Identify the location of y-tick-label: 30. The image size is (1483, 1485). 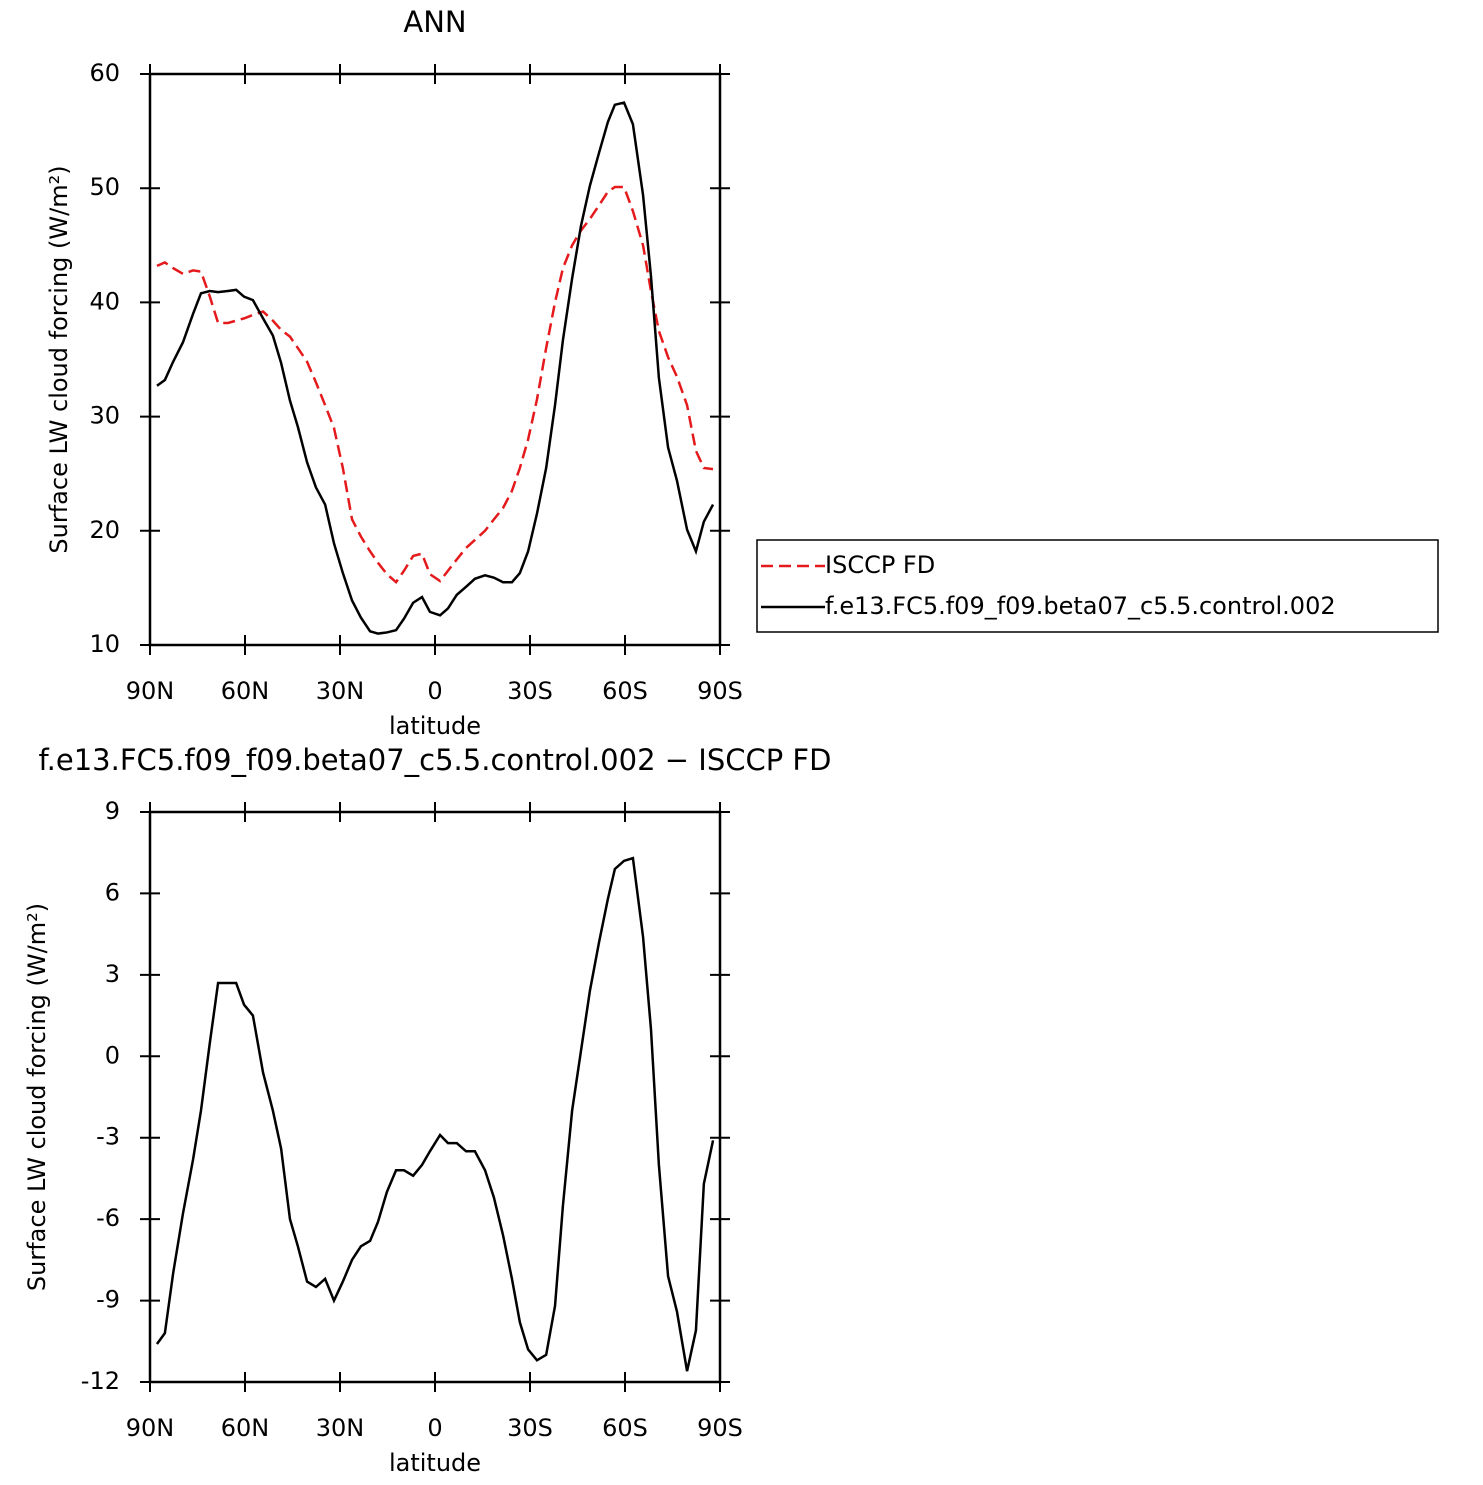
(104, 416).